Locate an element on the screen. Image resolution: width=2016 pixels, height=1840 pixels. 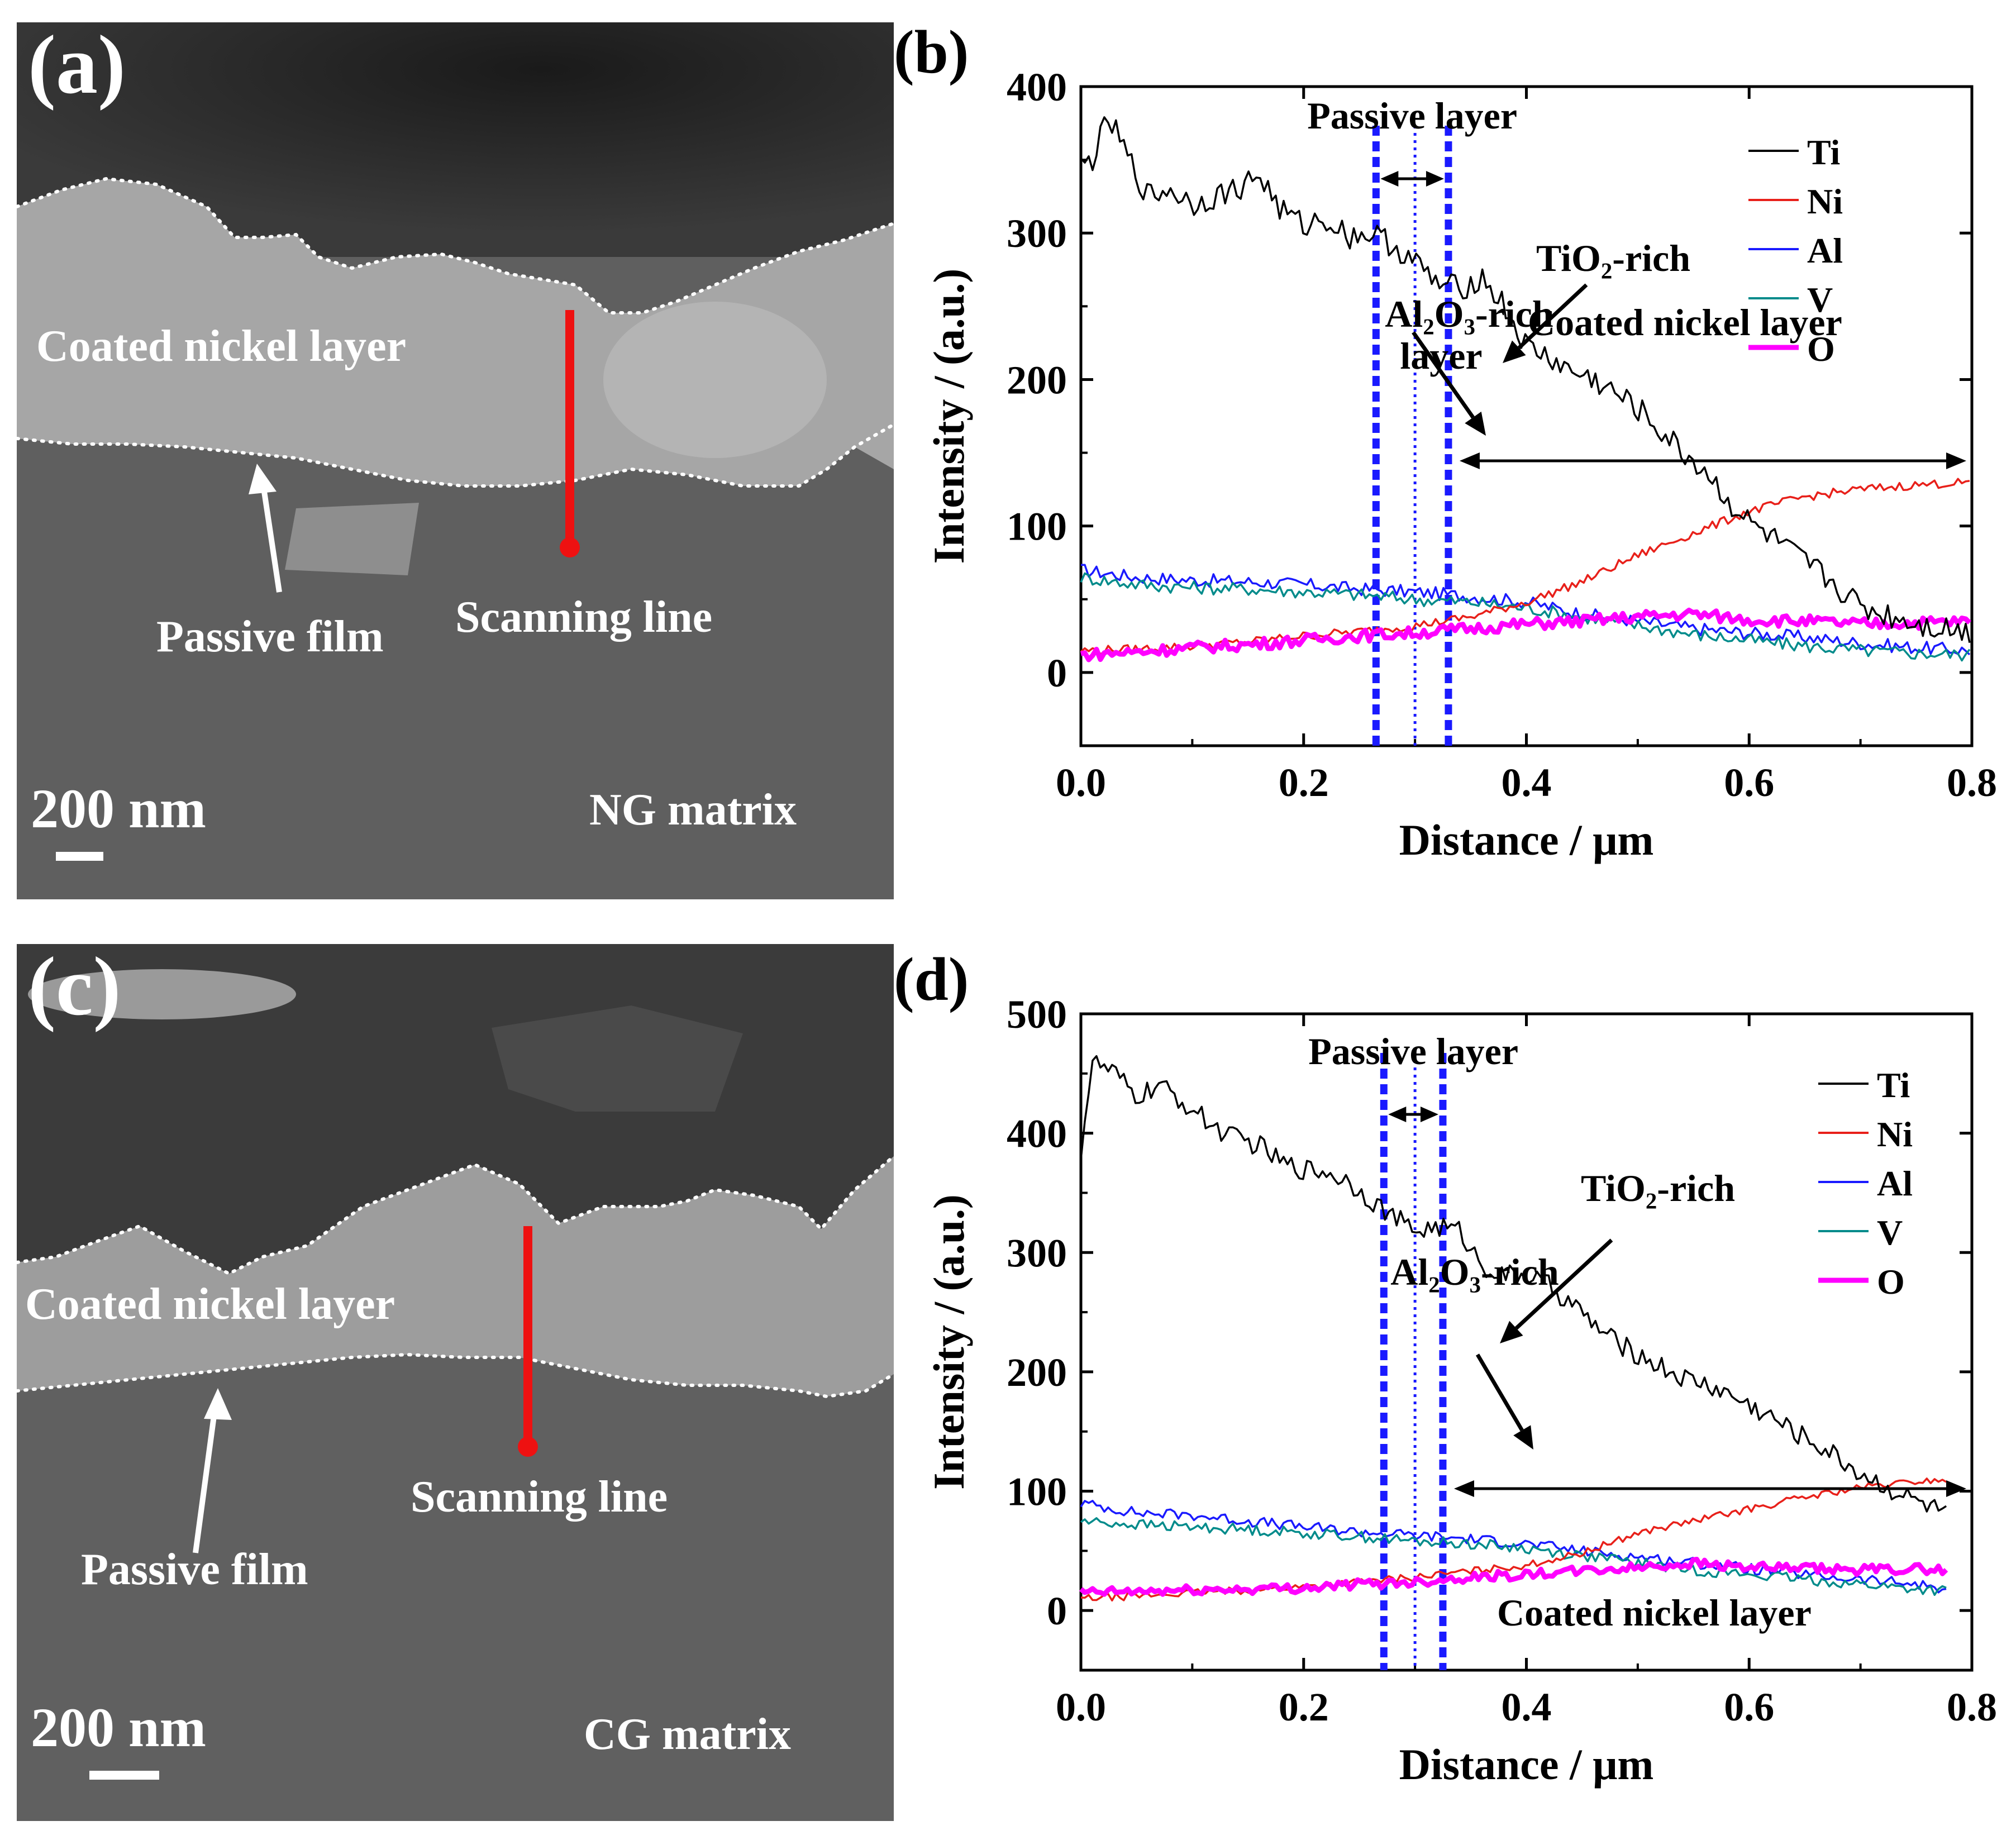
scale-bar is located at coordinates (79, 856).